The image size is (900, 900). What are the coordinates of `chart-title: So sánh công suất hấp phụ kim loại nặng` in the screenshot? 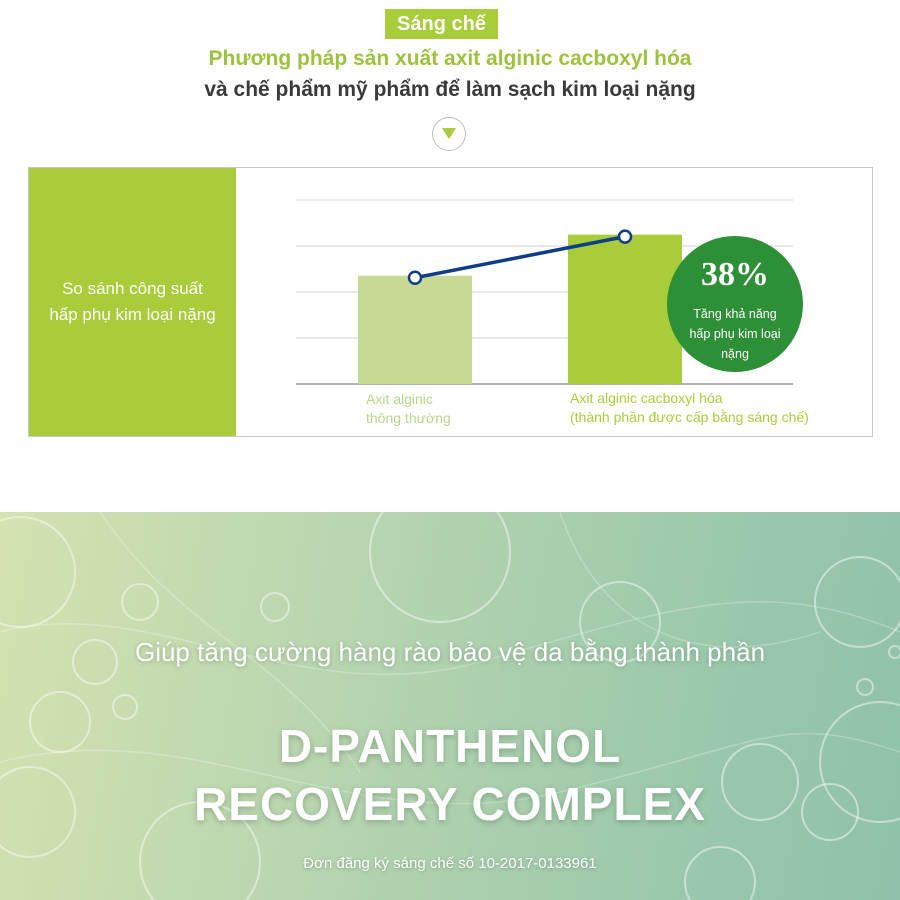 It's located at (132, 301).